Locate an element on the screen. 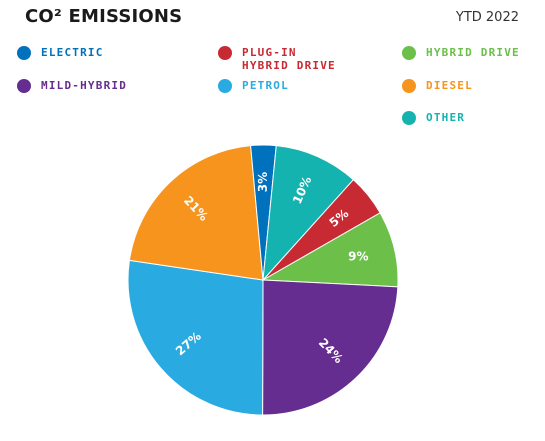 This screenshot has height=441, width=545. legend-label-hybrid-drive: HYBRID DRIVE is located at coordinates (473, 52).